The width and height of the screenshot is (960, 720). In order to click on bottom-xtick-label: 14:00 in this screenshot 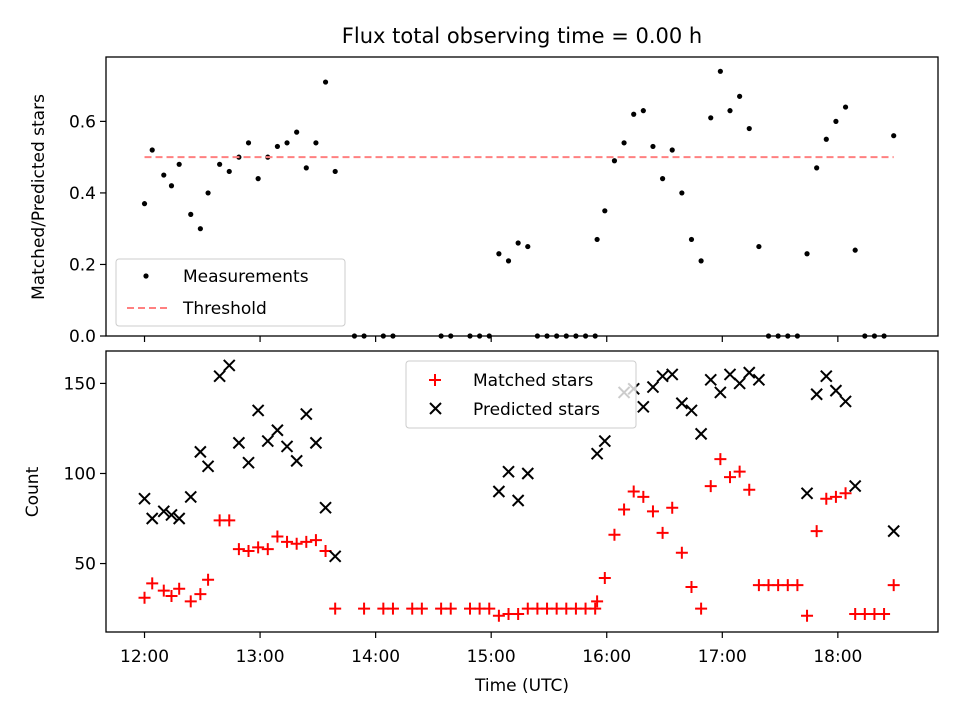, I will do `click(375, 657)`.